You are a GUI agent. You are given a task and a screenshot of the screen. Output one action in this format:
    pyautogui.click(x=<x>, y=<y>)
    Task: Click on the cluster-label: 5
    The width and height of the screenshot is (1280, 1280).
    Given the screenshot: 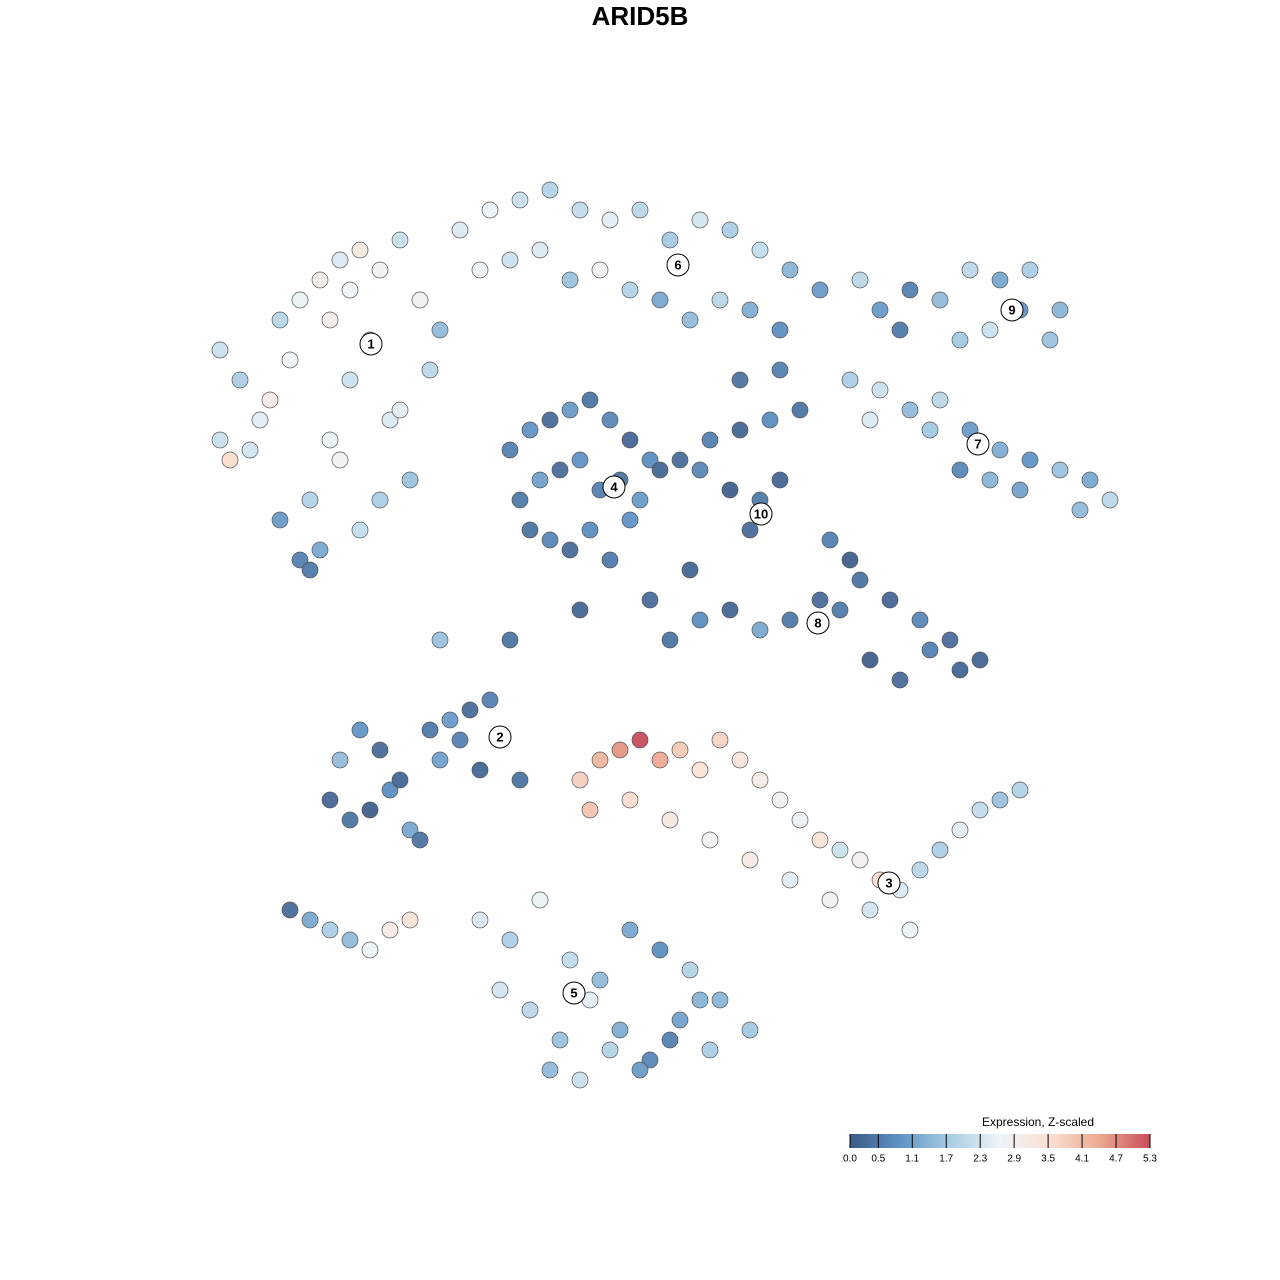 What is the action you would take?
    pyautogui.click(x=573, y=992)
    